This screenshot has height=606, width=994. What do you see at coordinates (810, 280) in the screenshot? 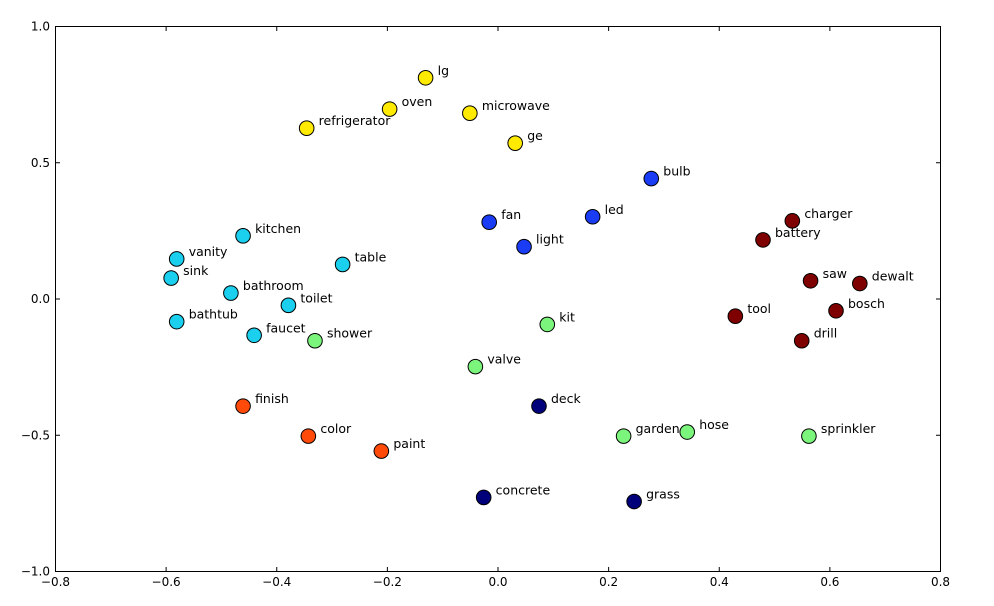
I see `data-point-saw` at bounding box center [810, 280].